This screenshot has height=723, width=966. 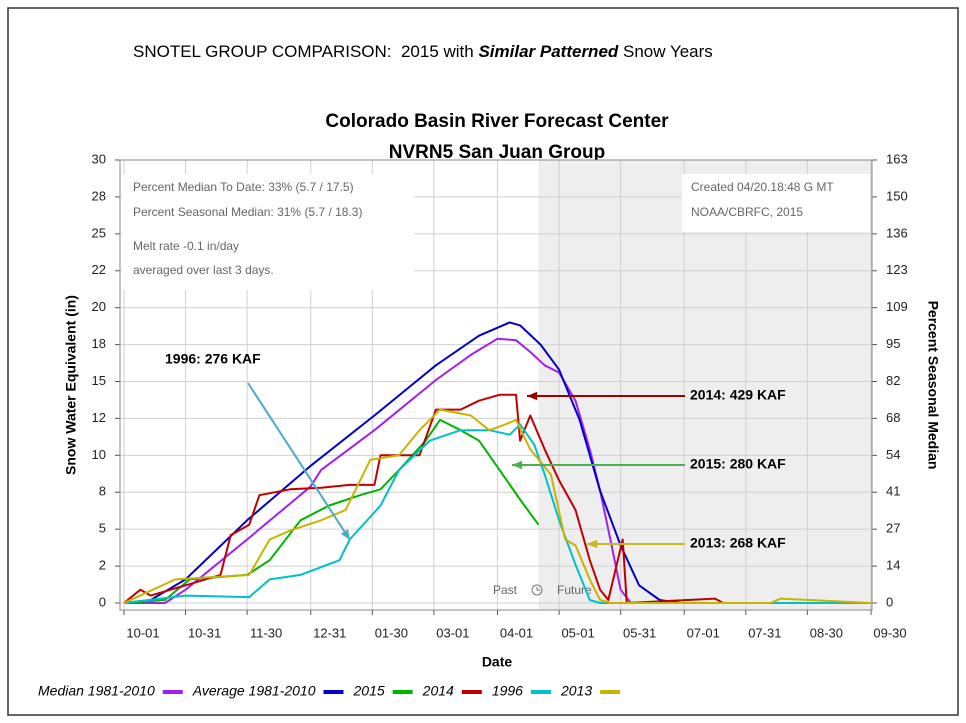 I want to click on future-label: Future, so click(x=574, y=590).